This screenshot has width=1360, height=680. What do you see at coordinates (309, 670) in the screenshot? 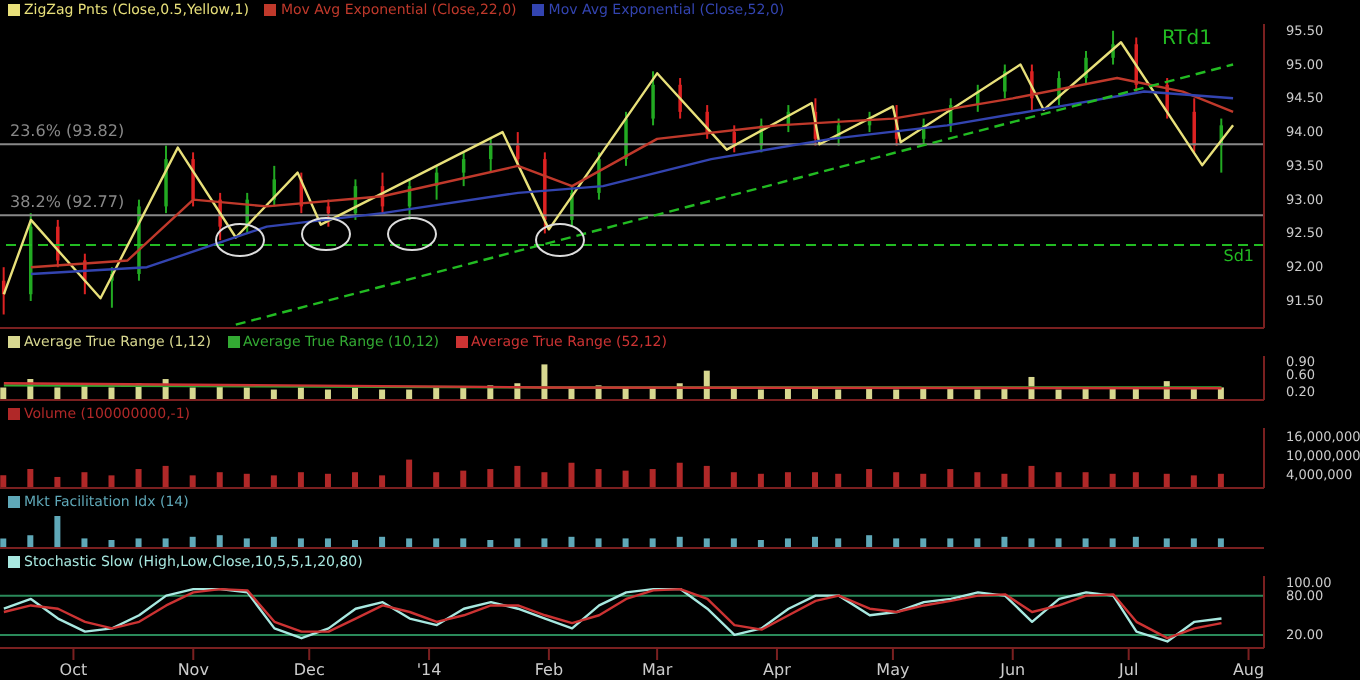
I see `x-tick-label: Dec` at bounding box center [309, 670].